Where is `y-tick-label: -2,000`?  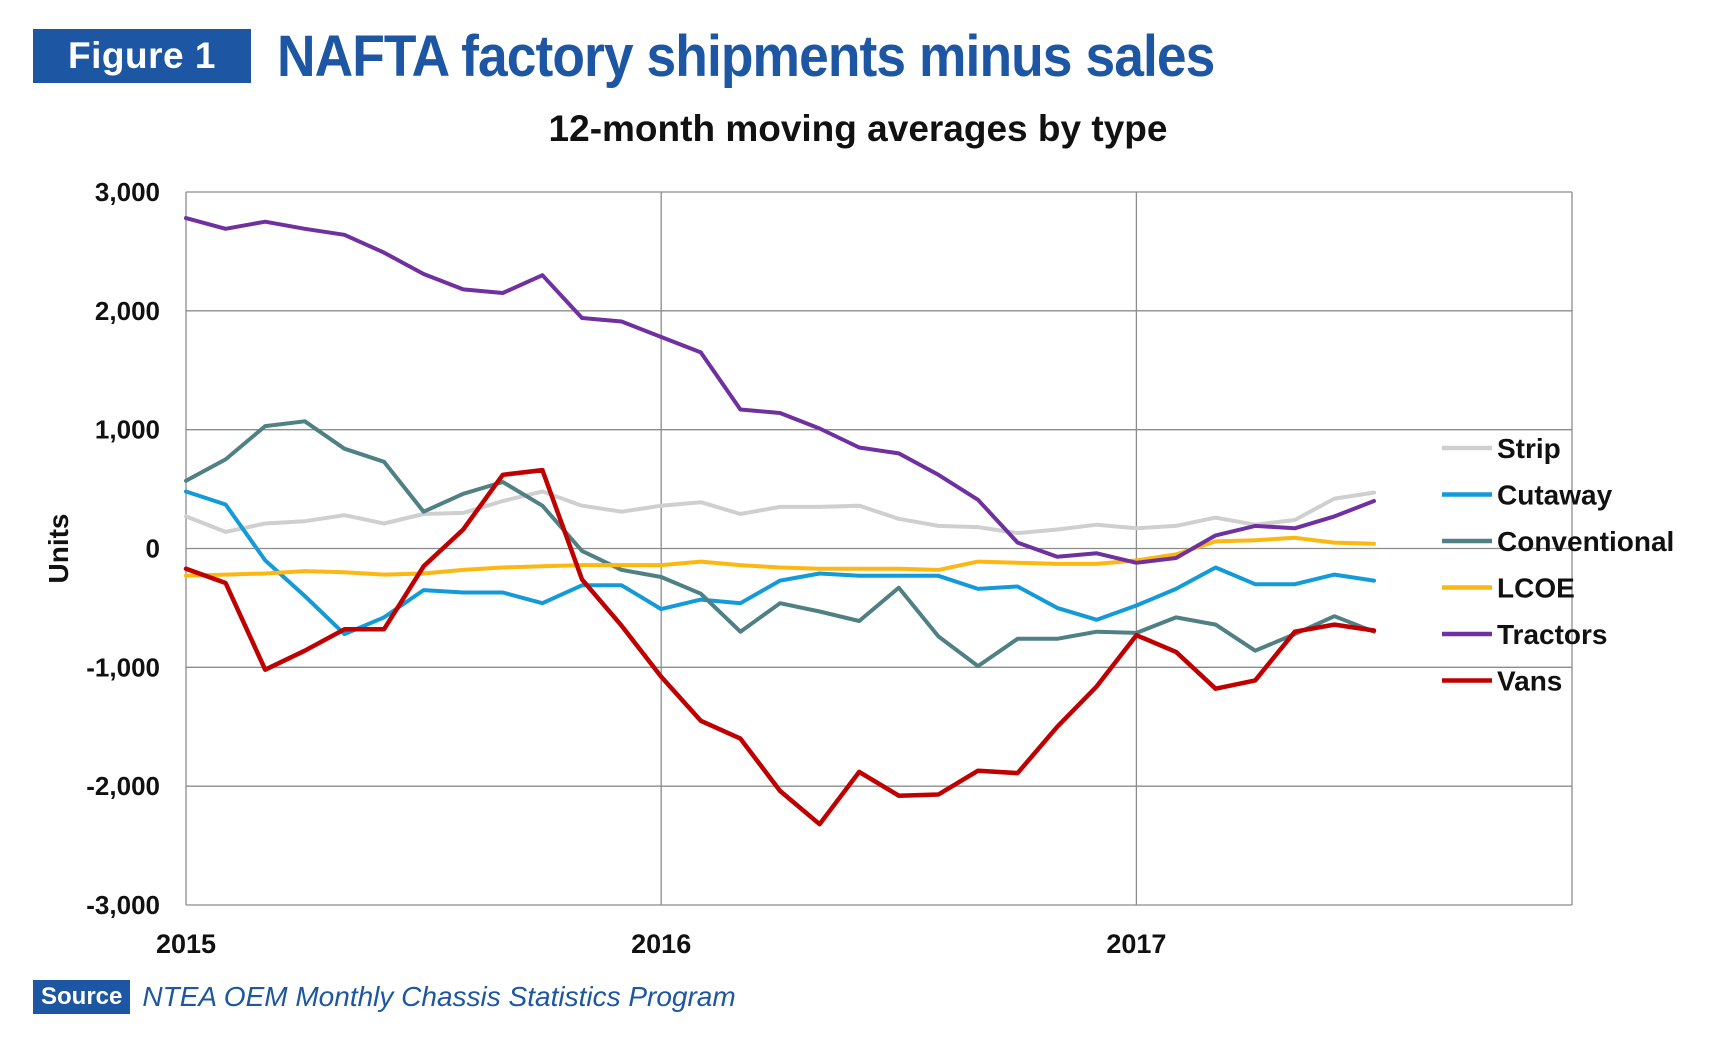
y-tick-label: -2,000 is located at coordinates (123, 786).